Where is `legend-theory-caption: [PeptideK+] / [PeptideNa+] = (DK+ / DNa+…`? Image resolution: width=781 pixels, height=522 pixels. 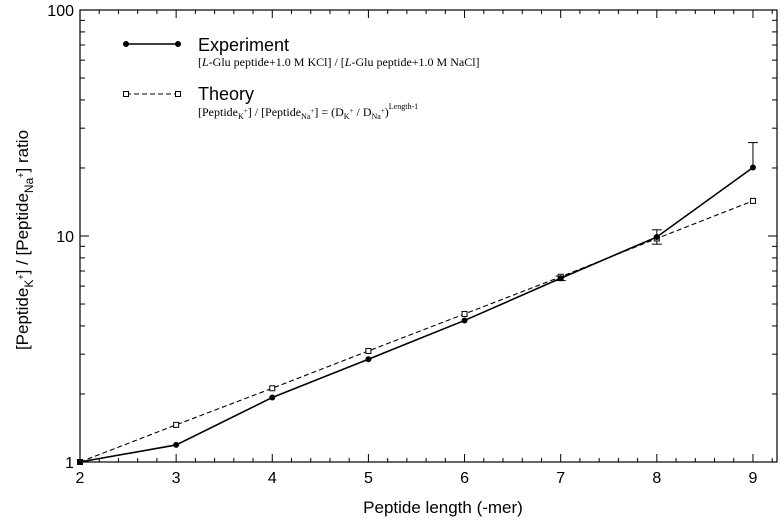
legend-theory-caption: [PeptideK+] / [PeptideNa+] = (DK+ / DNa+… is located at coordinates (308, 111).